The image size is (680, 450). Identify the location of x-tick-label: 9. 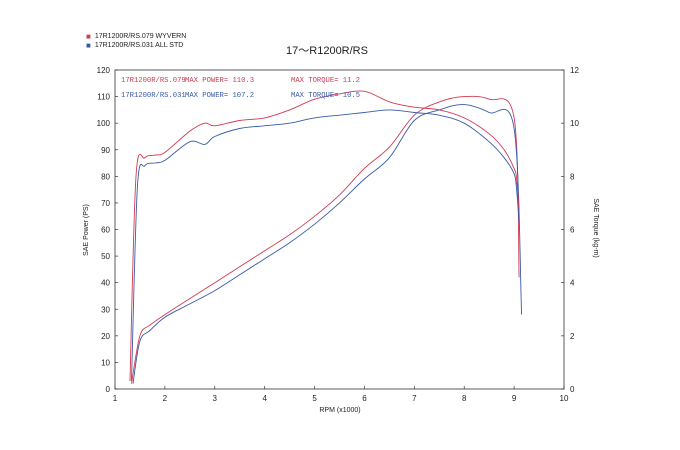
(514, 398).